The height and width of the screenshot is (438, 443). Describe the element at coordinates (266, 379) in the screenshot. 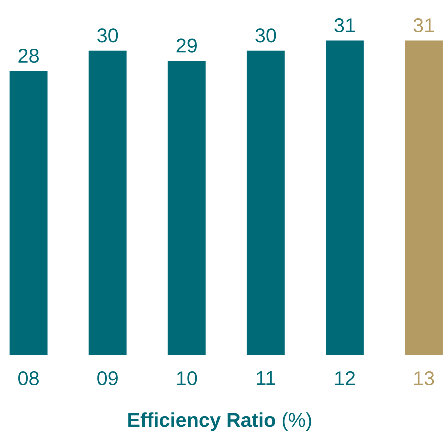

I see `x-tick-label: 11` at that location.